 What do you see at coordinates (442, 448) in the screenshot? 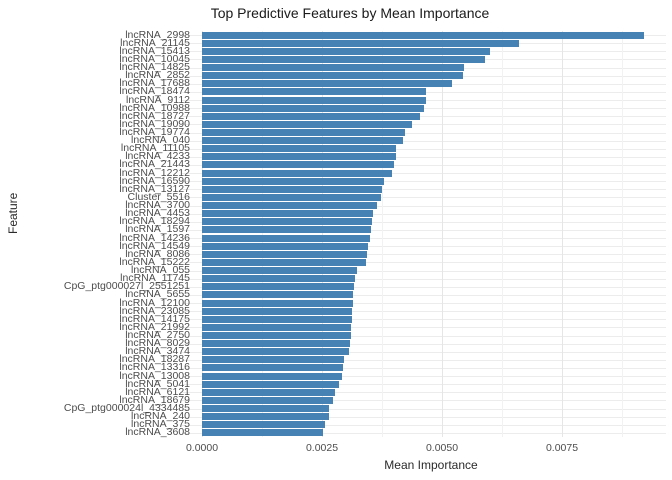
I see `x-tick-label: 0.0050` at bounding box center [442, 448].